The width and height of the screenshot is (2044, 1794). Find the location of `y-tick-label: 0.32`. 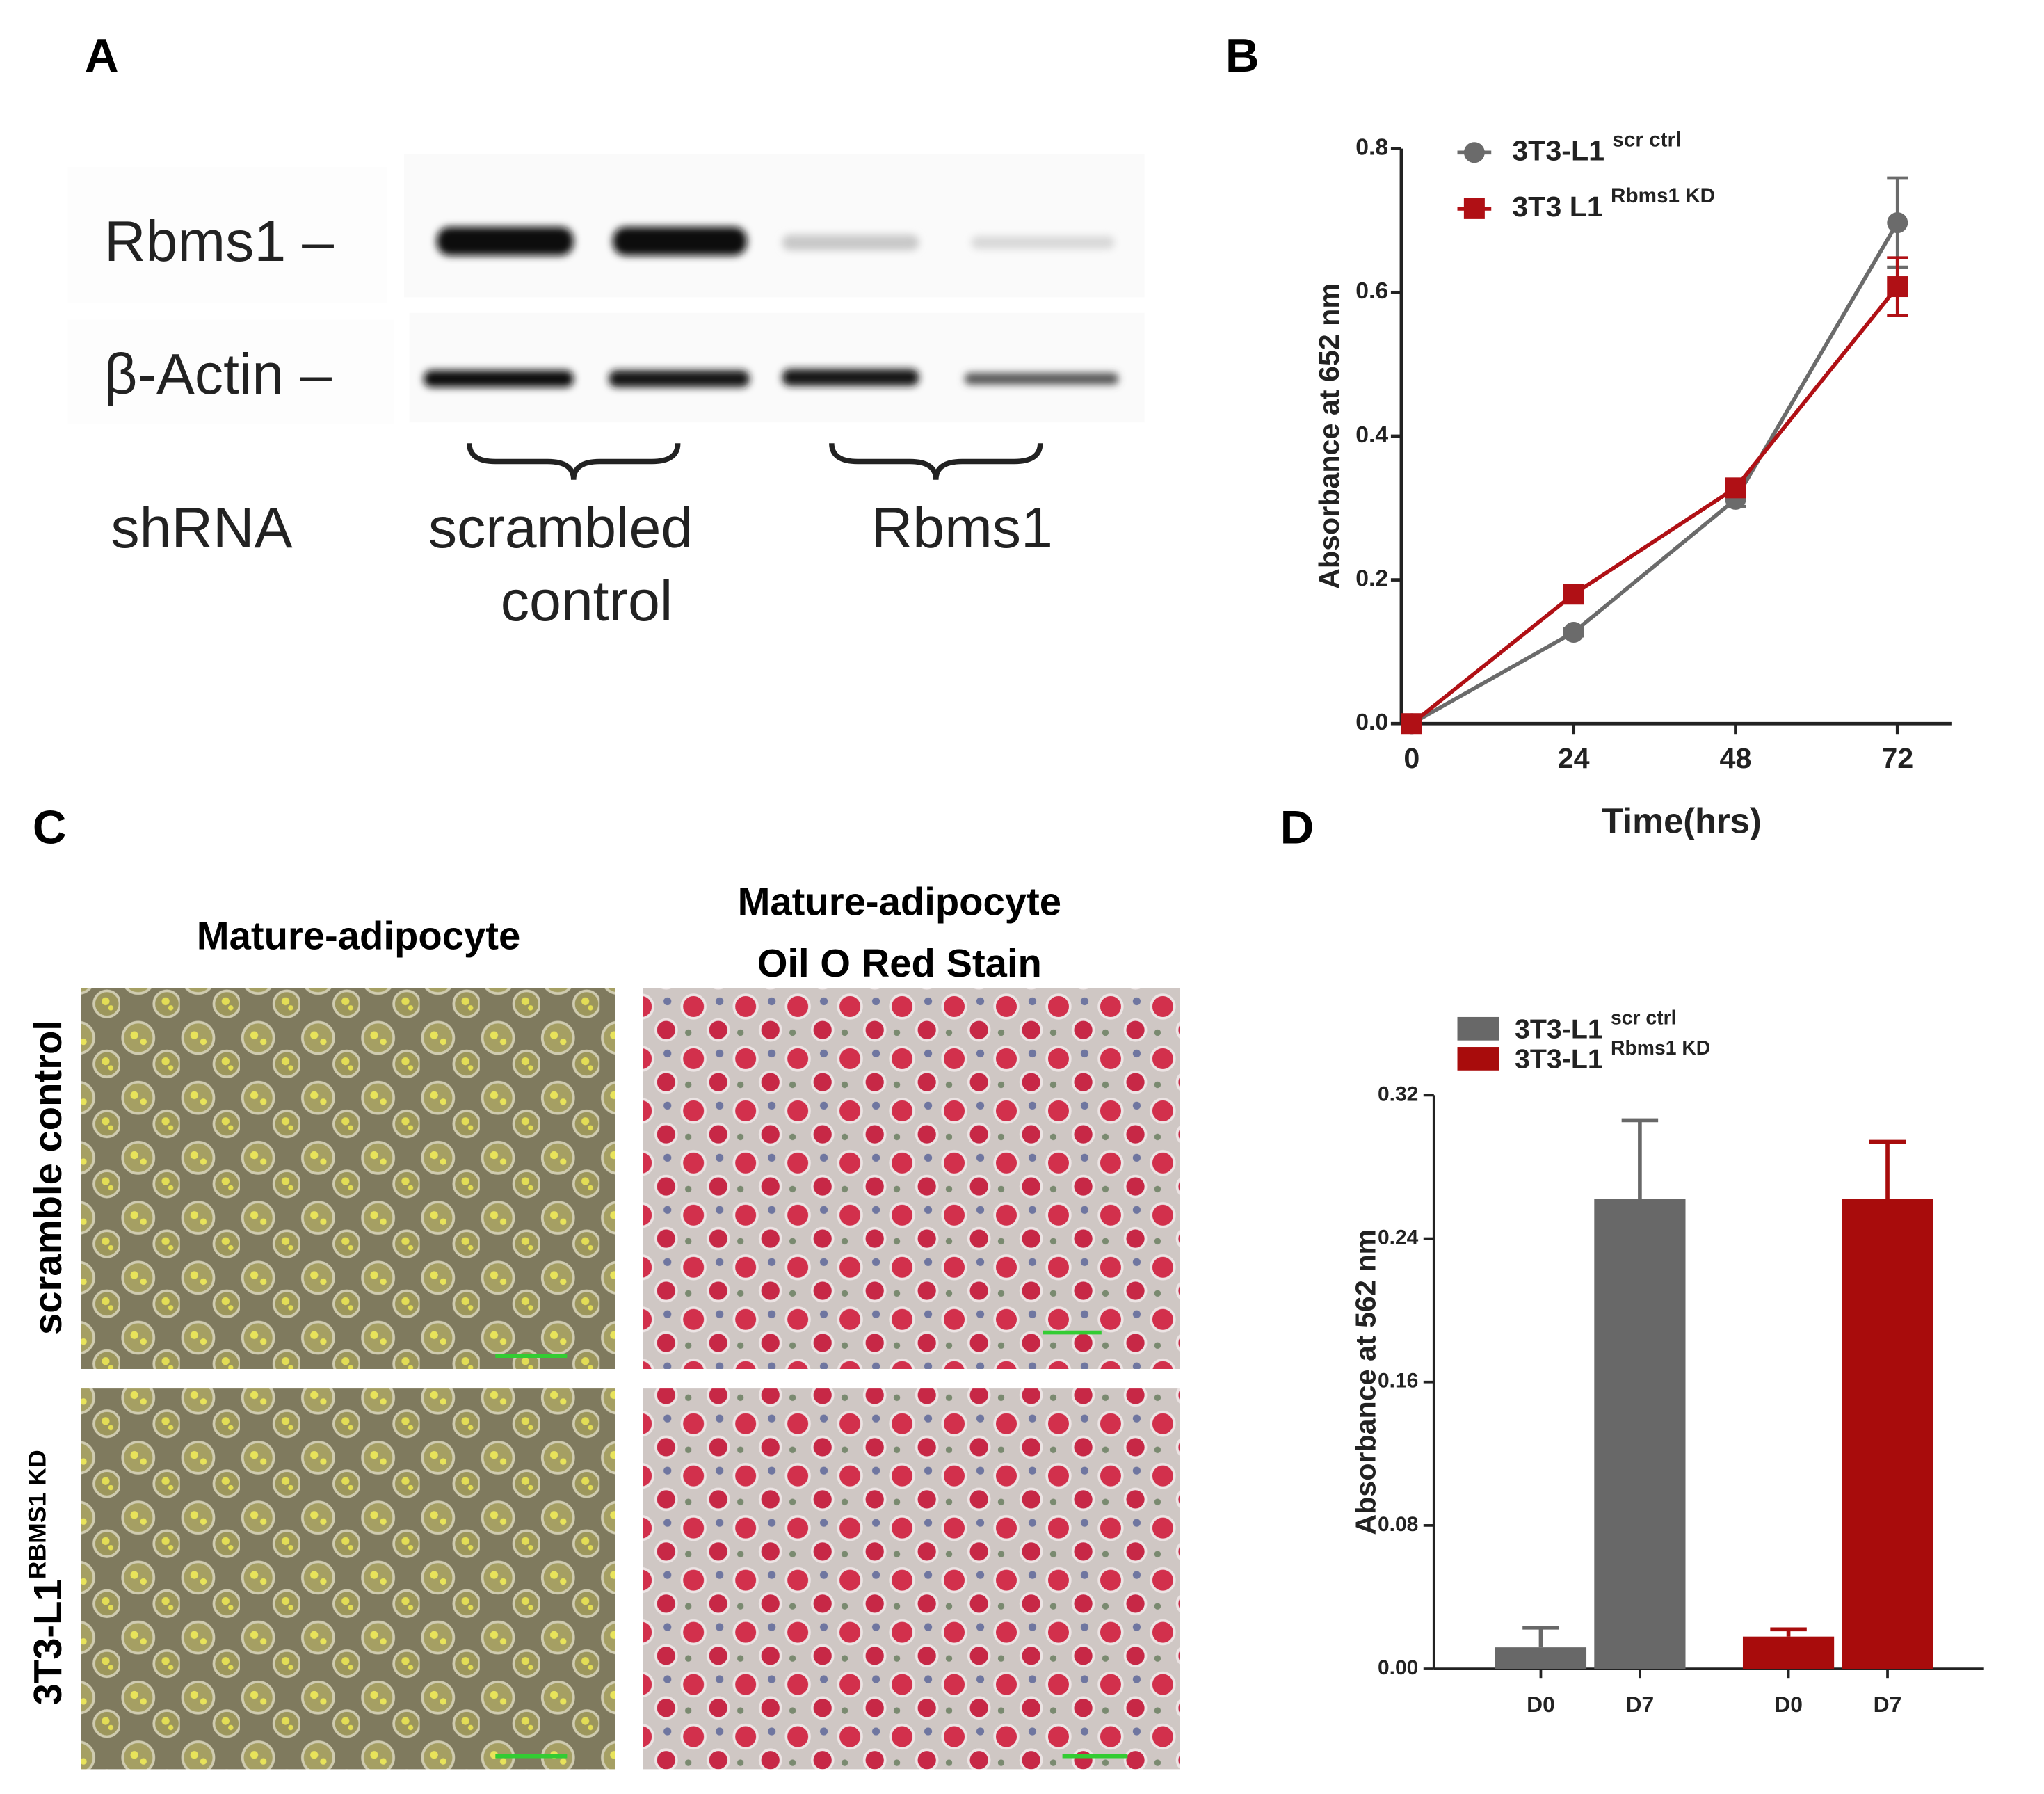

y-tick-label: 0.32 is located at coordinates (1398, 1093).